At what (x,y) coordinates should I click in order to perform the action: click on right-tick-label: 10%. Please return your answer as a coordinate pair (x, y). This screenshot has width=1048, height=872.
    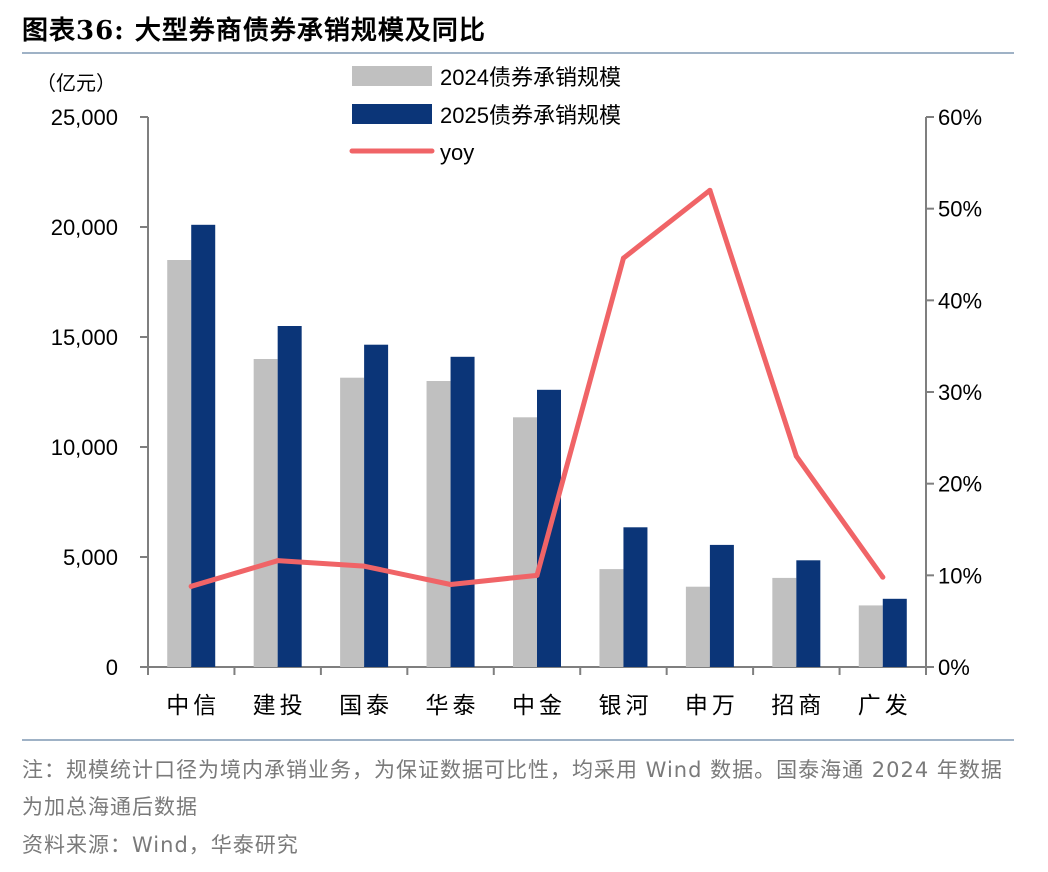
    Looking at the image, I should click on (960, 575).